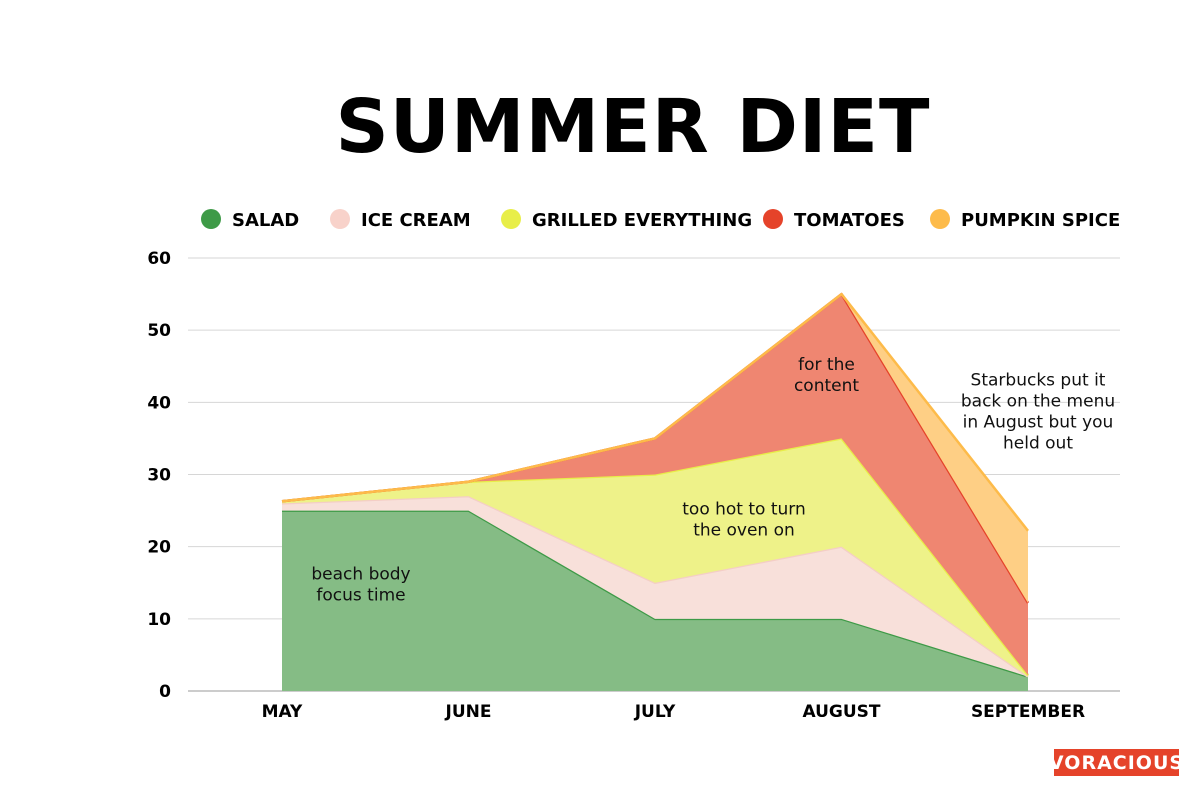  I want to click on chart-title: SUMMER DIET, so click(633, 127).